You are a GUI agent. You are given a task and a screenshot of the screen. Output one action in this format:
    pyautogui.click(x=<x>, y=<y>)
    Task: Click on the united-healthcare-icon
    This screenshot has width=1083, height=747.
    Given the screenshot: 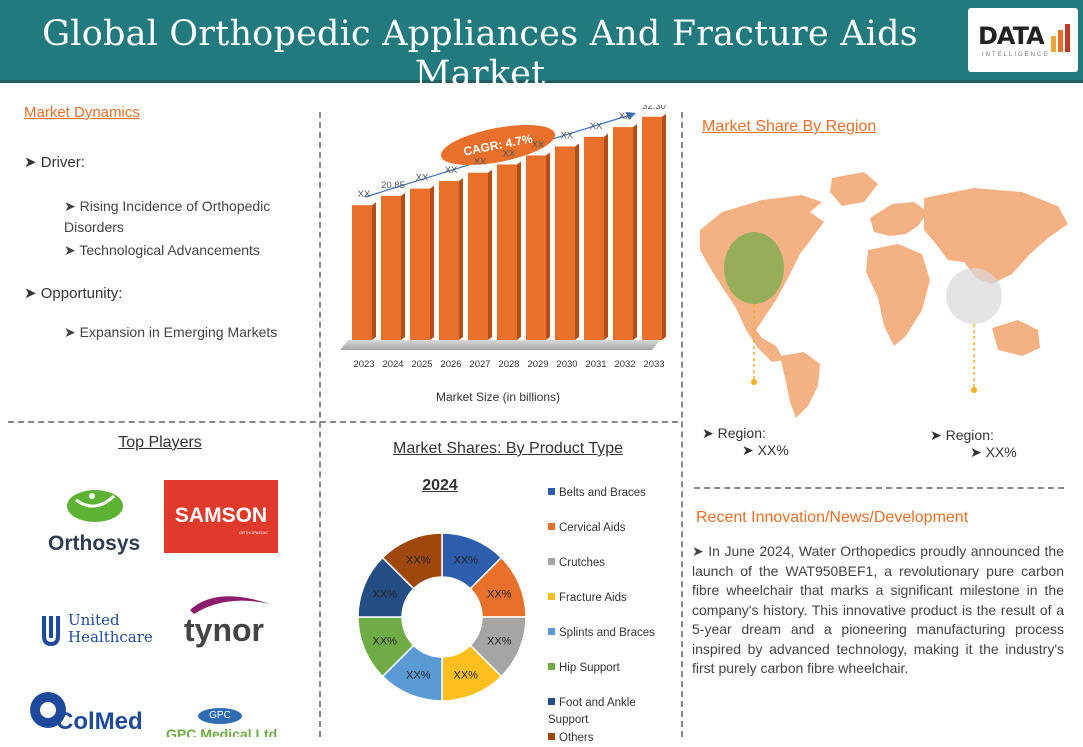 What is the action you would take?
    pyautogui.click(x=51, y=631)
    